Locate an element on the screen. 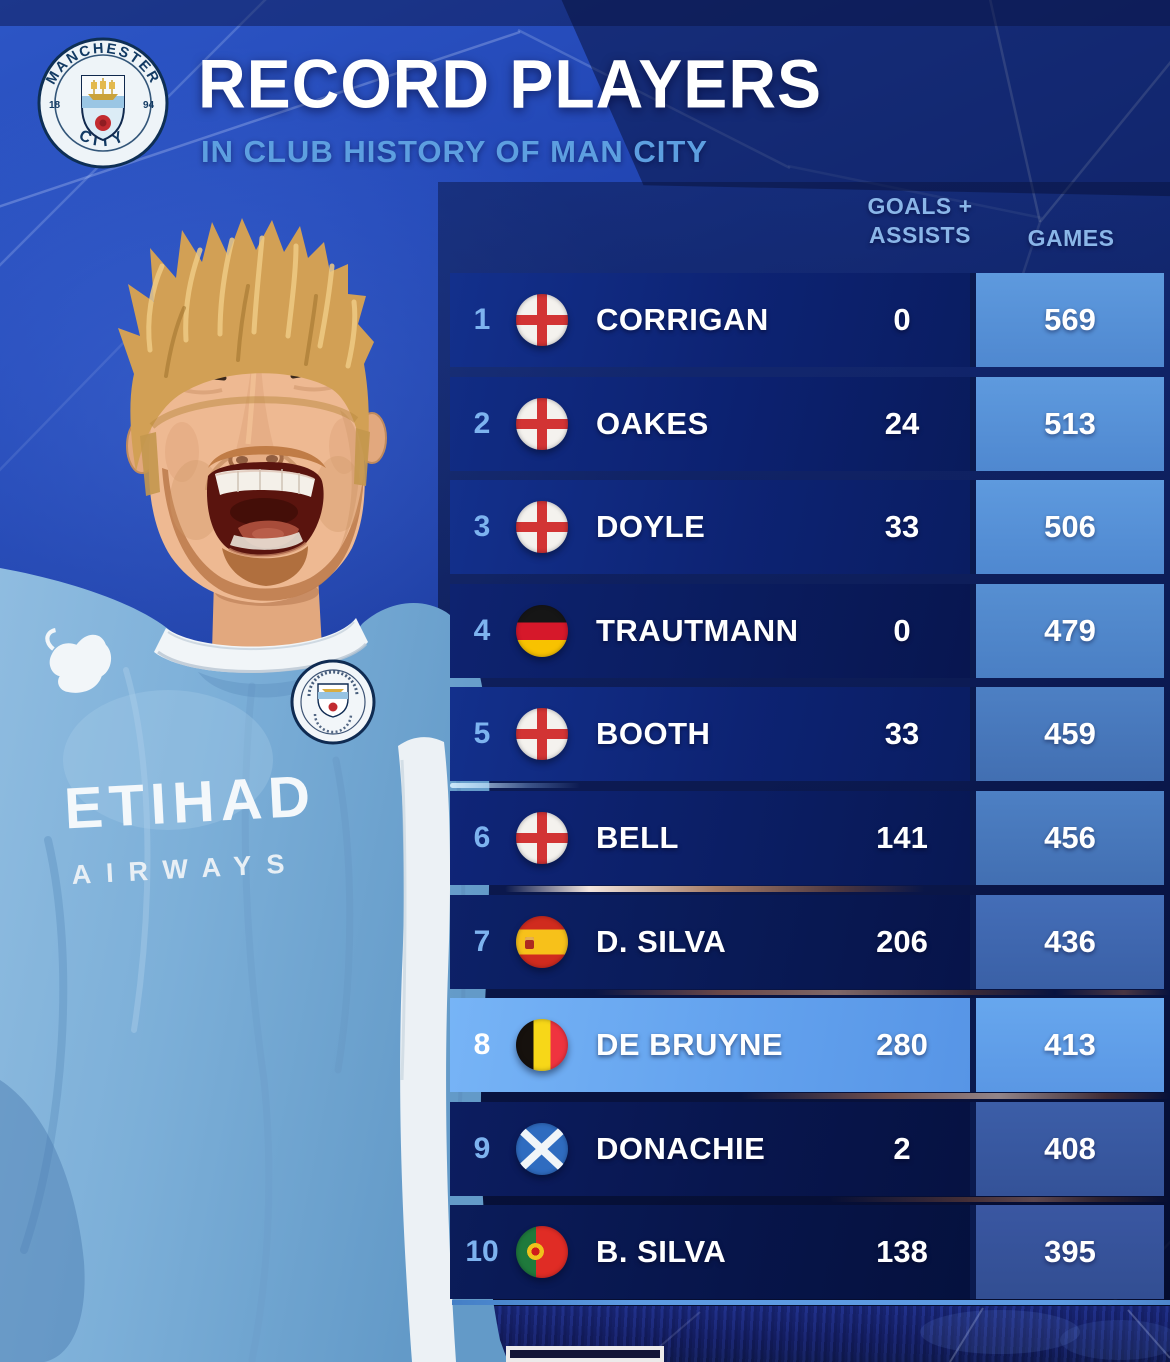 The width and height of the screenshot is (1170, 1362). row-main: 4 TRAUTMANN 0 is located at coordinates (710, 630).